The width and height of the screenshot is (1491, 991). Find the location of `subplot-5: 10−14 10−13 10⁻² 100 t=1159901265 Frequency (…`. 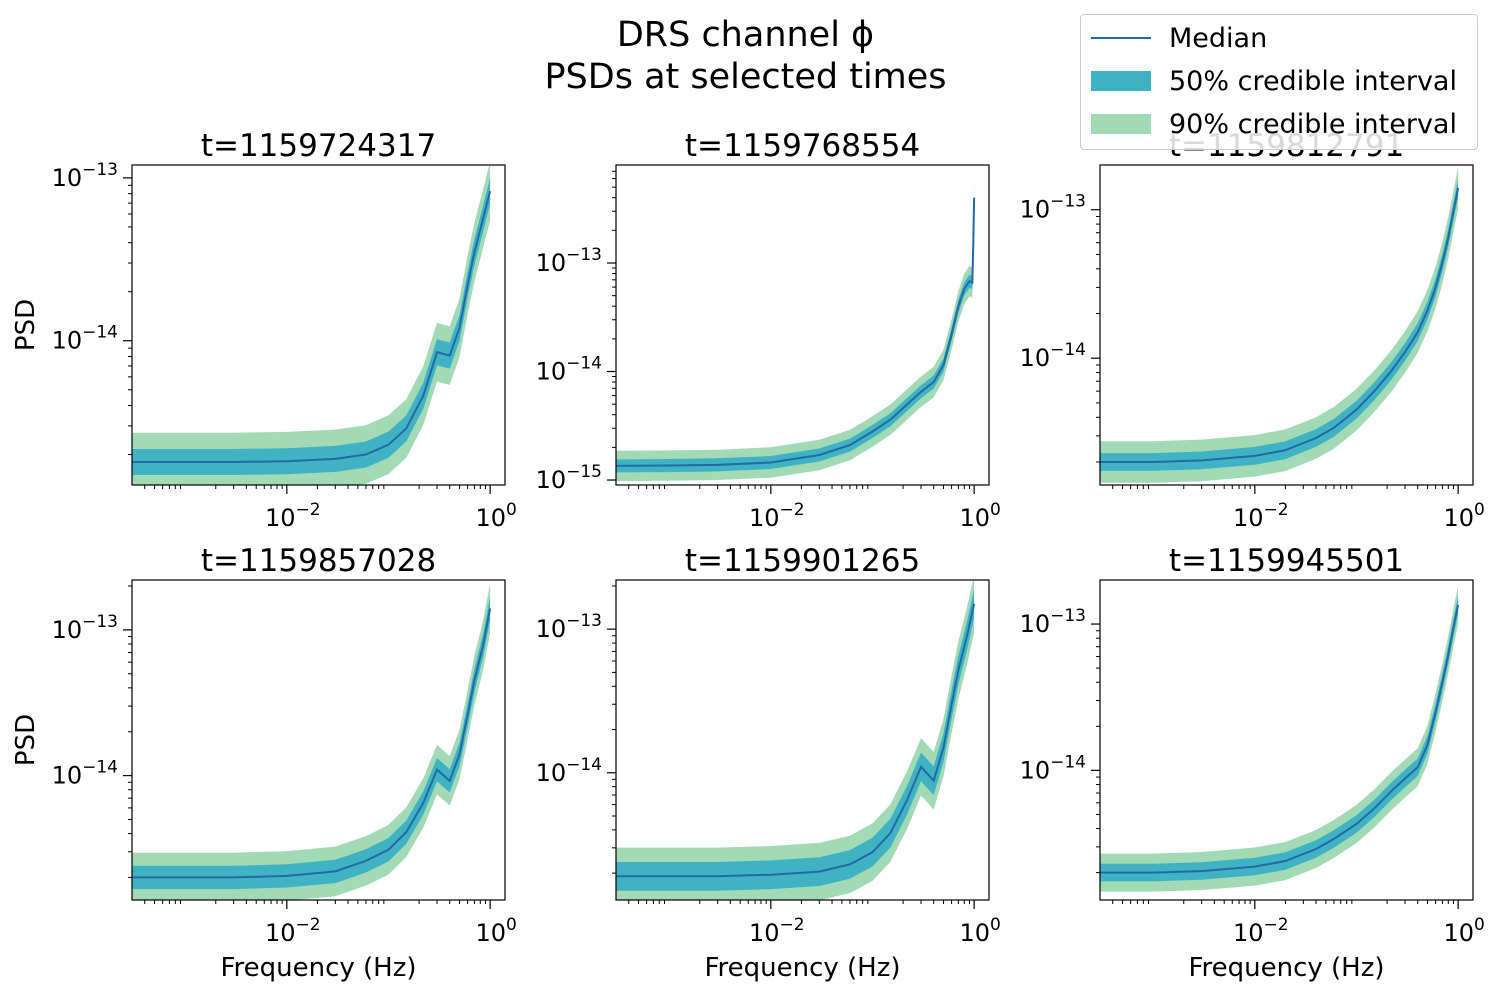

subplot-5: 10−14 10−13 10⁻² 100 t=1159901265 Frequency (… is located at coordinates (768, 763).